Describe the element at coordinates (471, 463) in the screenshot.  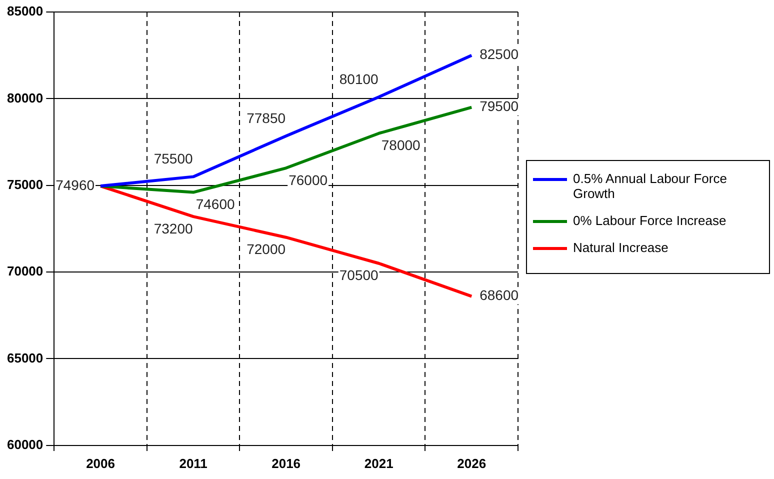
I see `x-tick-label: 2026` at that location.